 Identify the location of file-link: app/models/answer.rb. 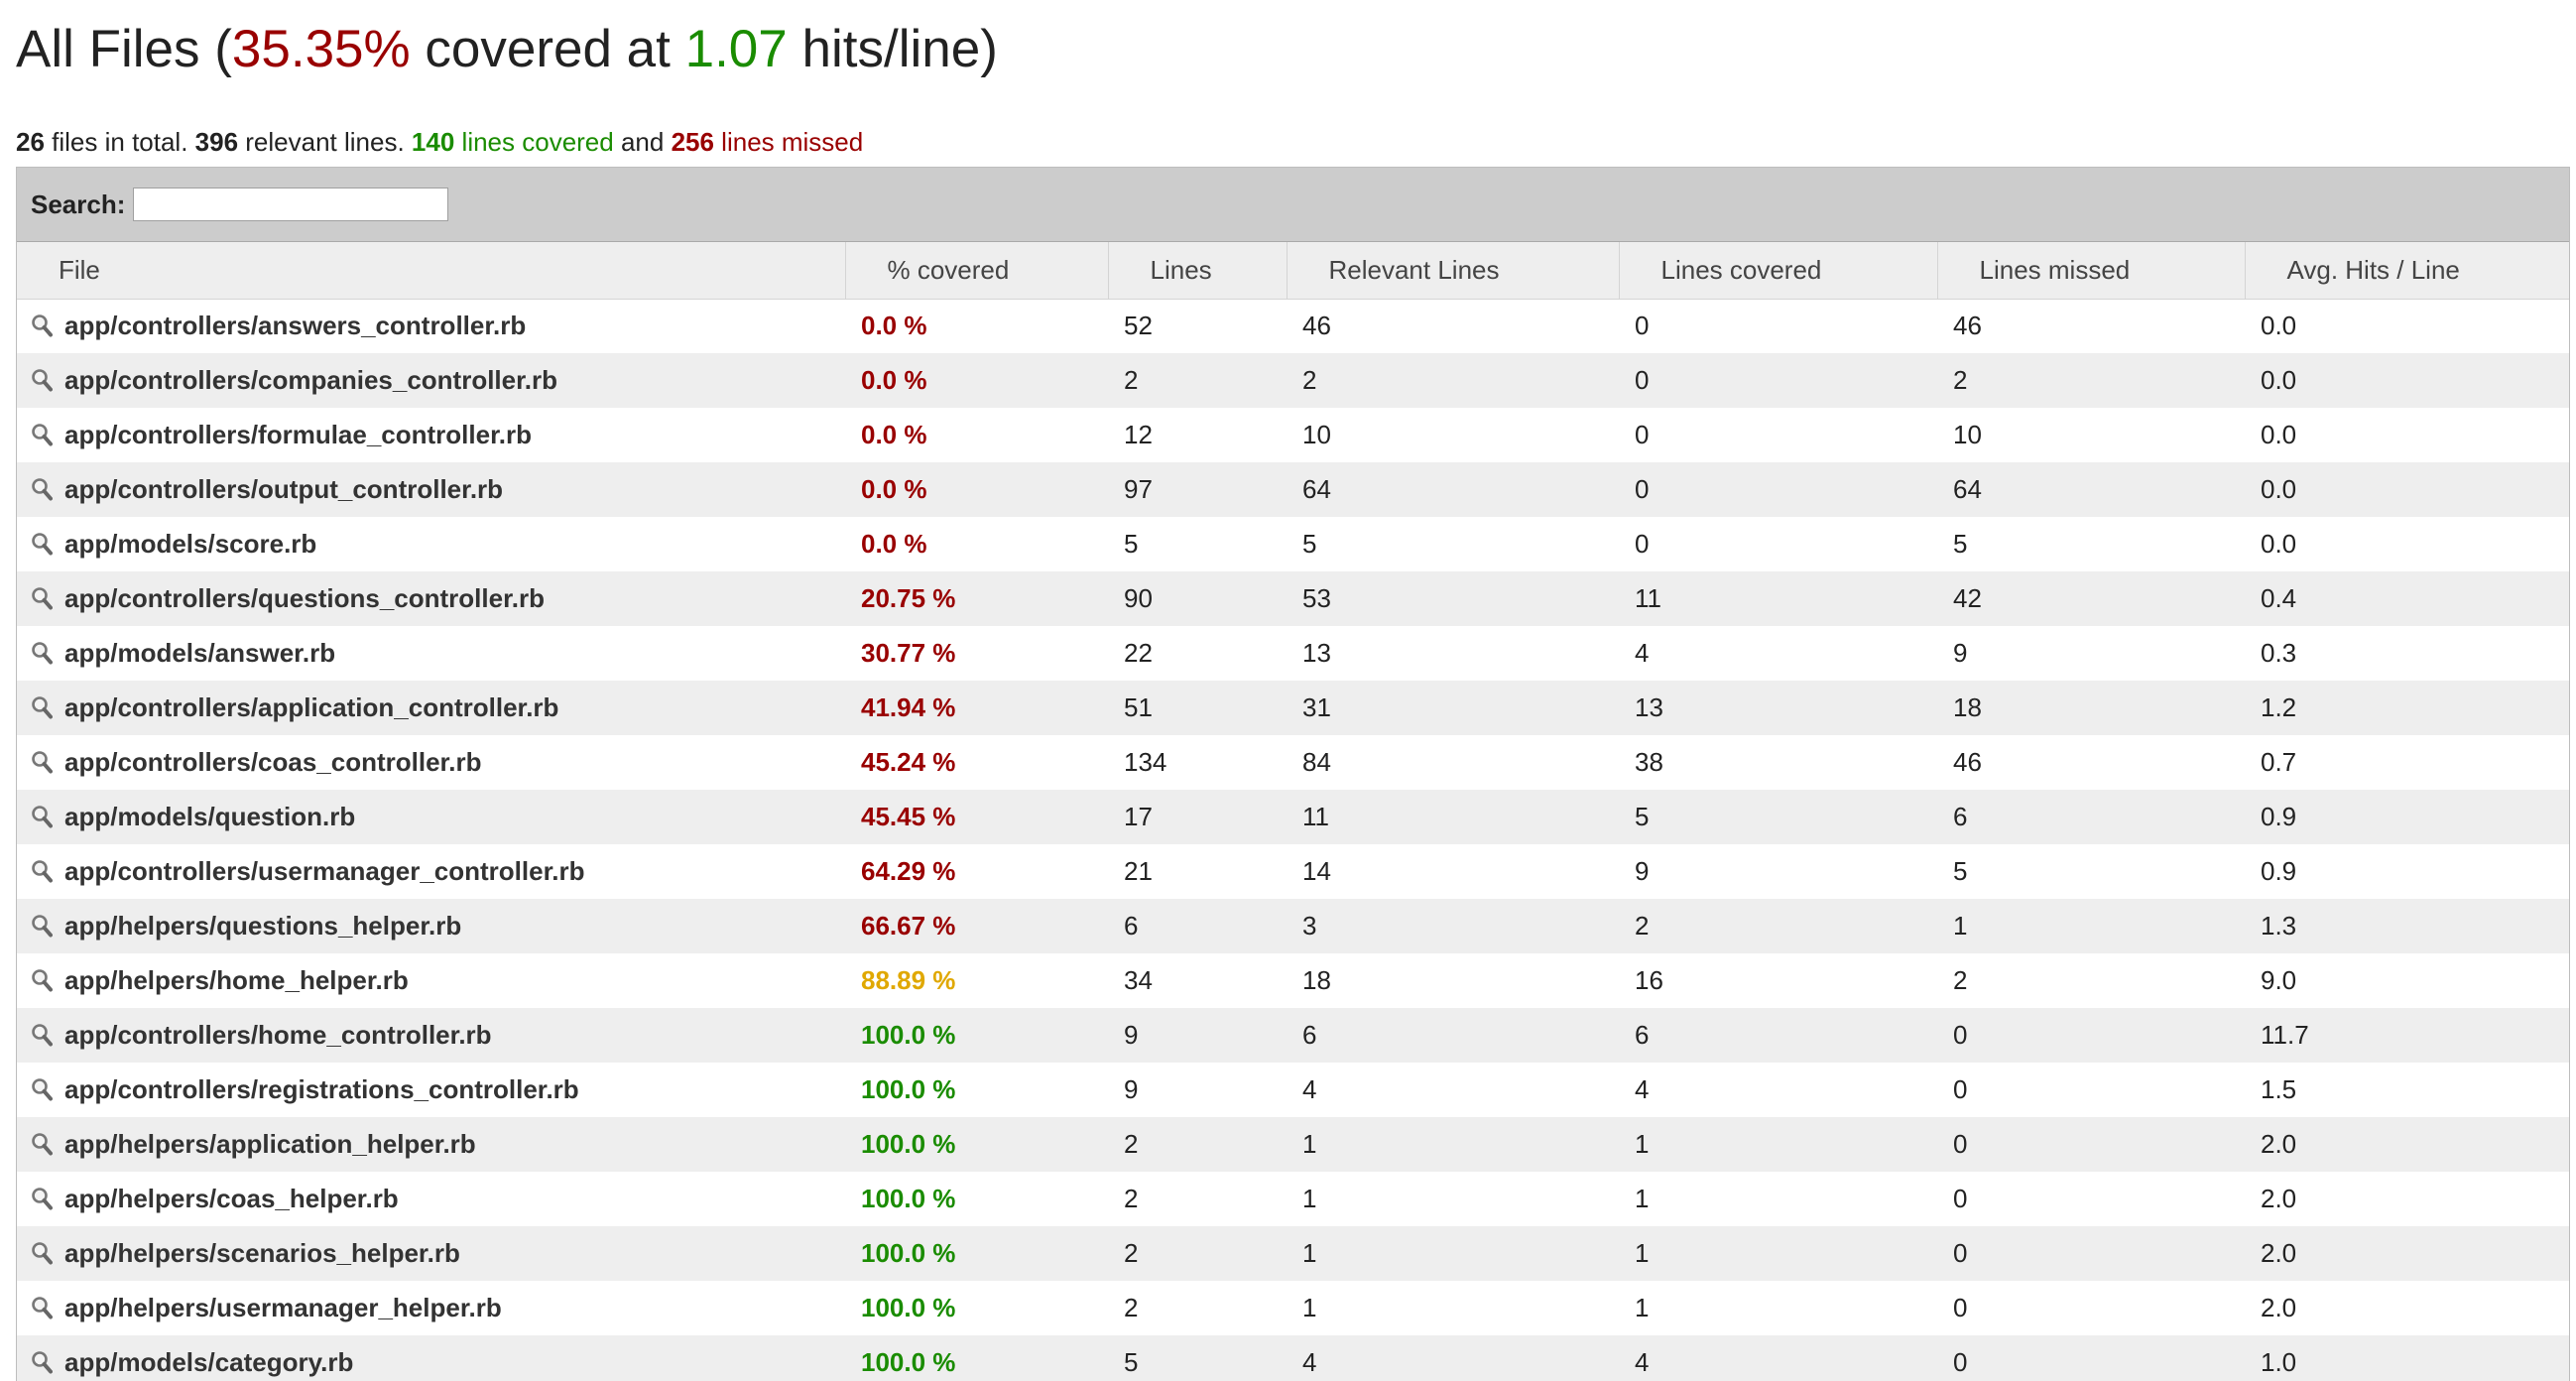
(200, 653).